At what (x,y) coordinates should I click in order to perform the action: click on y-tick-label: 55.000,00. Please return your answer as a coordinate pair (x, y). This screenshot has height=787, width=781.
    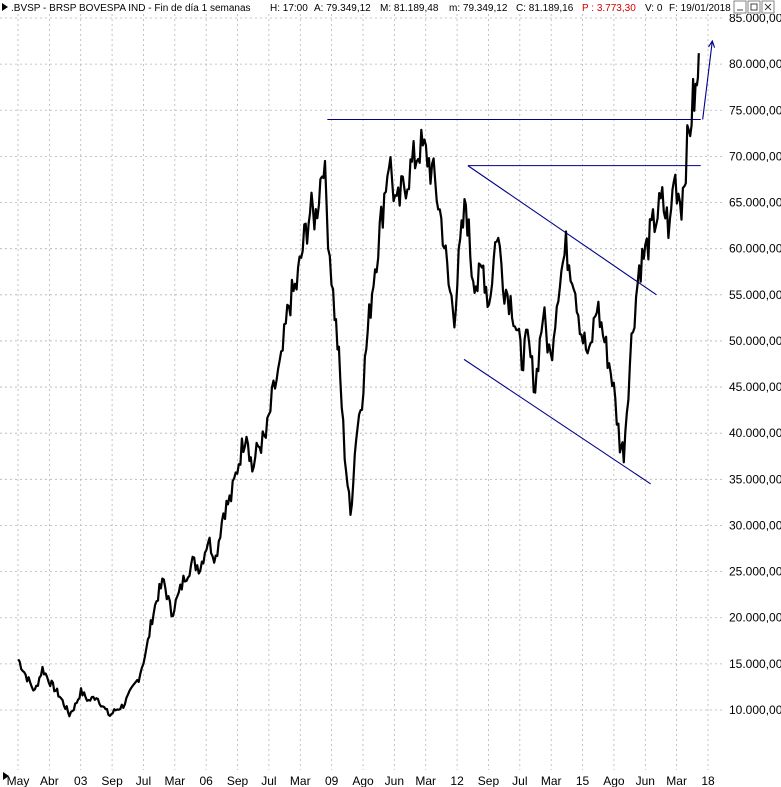
    Looking at the image, I should click on (755, 295).